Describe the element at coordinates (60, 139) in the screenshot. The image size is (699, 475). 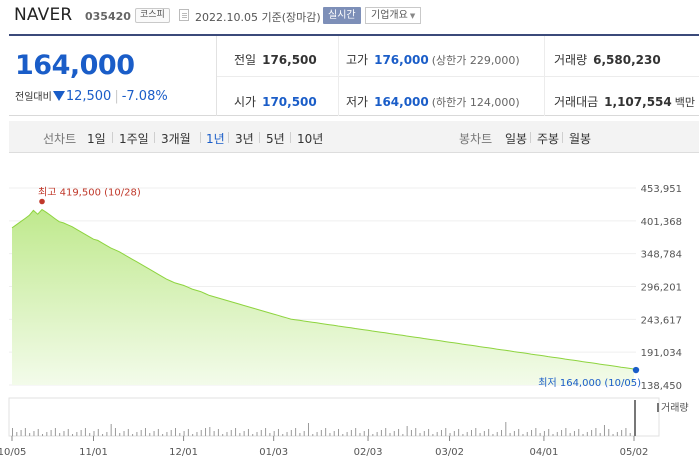
I see `line-chart-label: 선차트` at that location.